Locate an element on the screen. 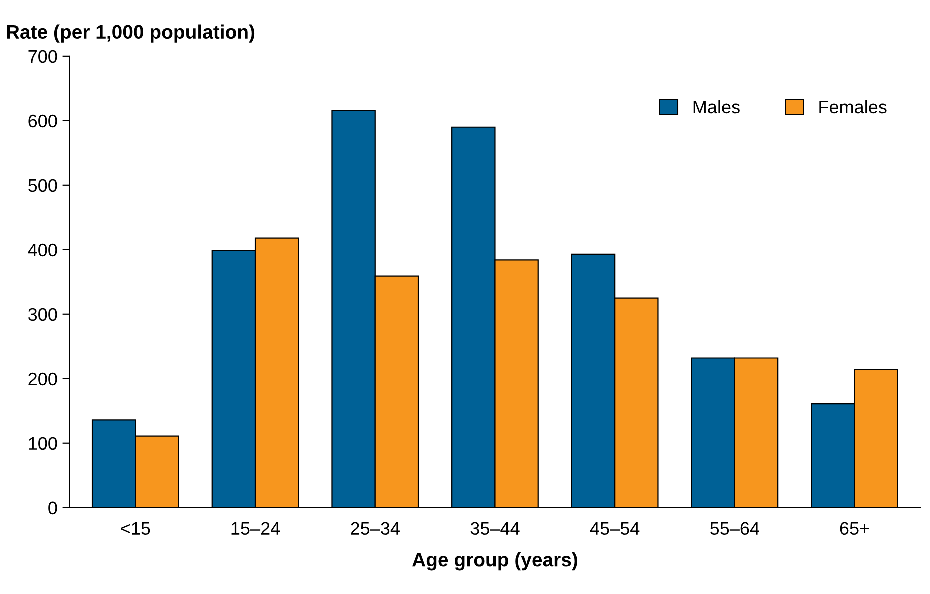 The image size is (930, 594). x-tick-label: <15 is located at coordinates (135, 529).